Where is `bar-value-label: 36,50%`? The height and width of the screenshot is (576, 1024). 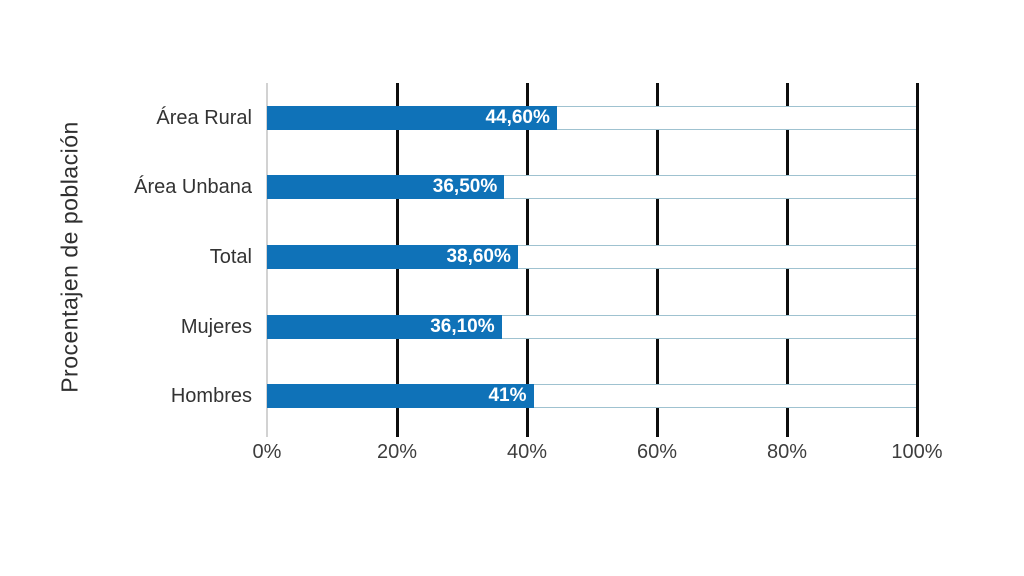 bar-value-label: 36,50% is located at coordinates (465, 187).